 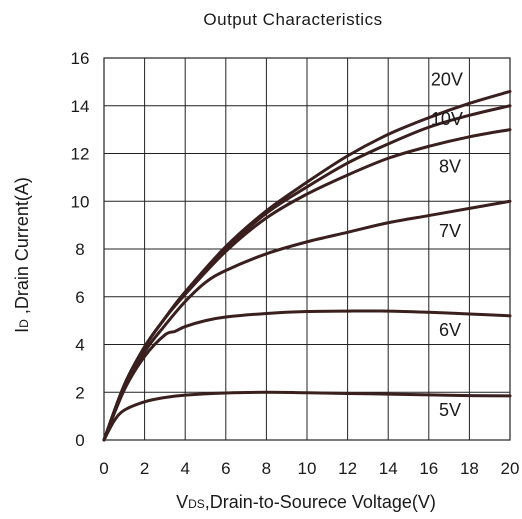 I want to click on x-tick-label: 14, so click(x=388, y=468).